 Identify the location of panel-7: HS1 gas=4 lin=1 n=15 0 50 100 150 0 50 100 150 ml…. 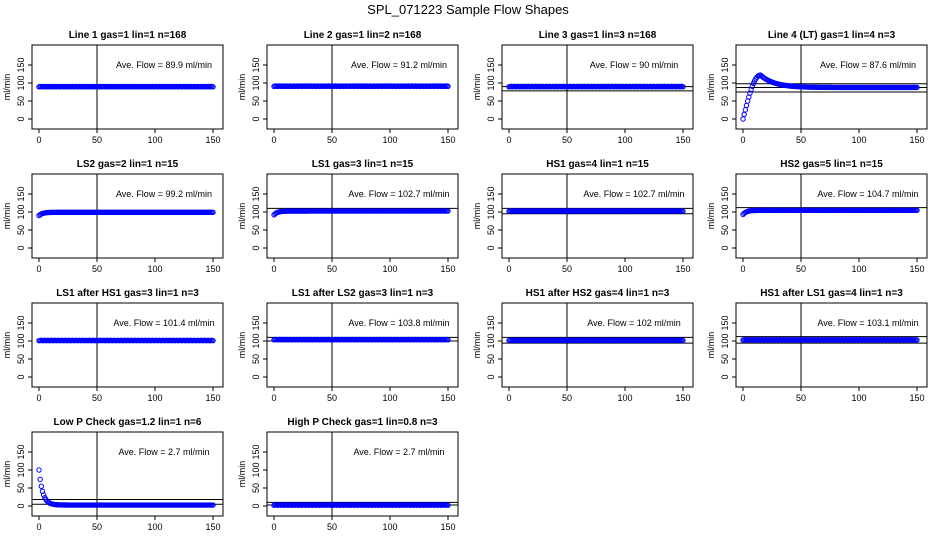
(583, 216).